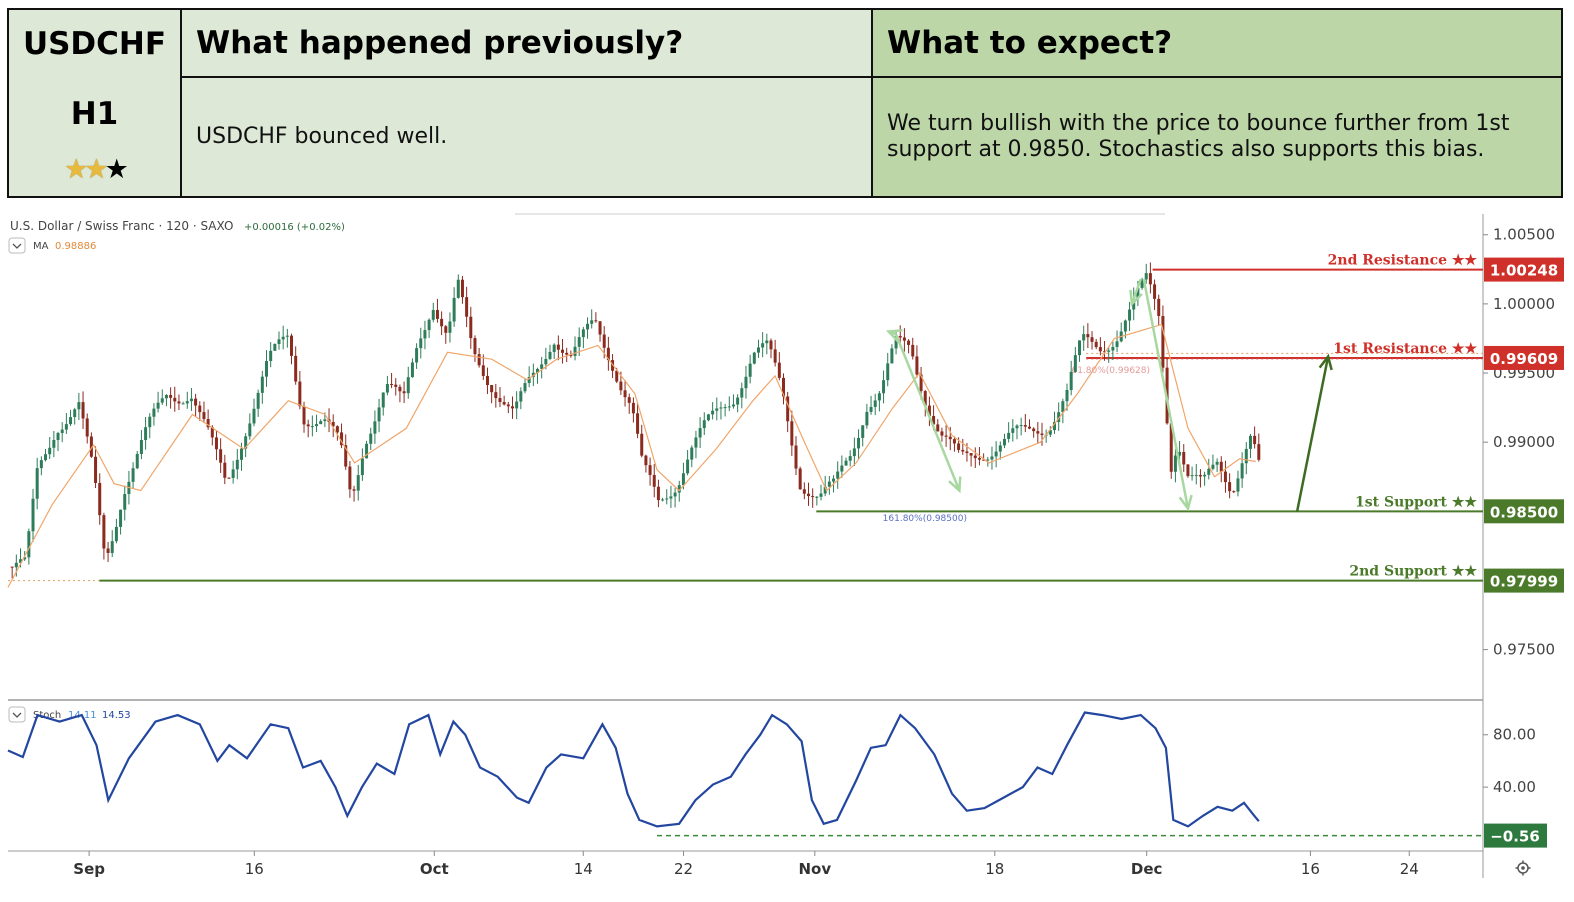  I want to click on stoch-collapse-button, so click(17, 714).